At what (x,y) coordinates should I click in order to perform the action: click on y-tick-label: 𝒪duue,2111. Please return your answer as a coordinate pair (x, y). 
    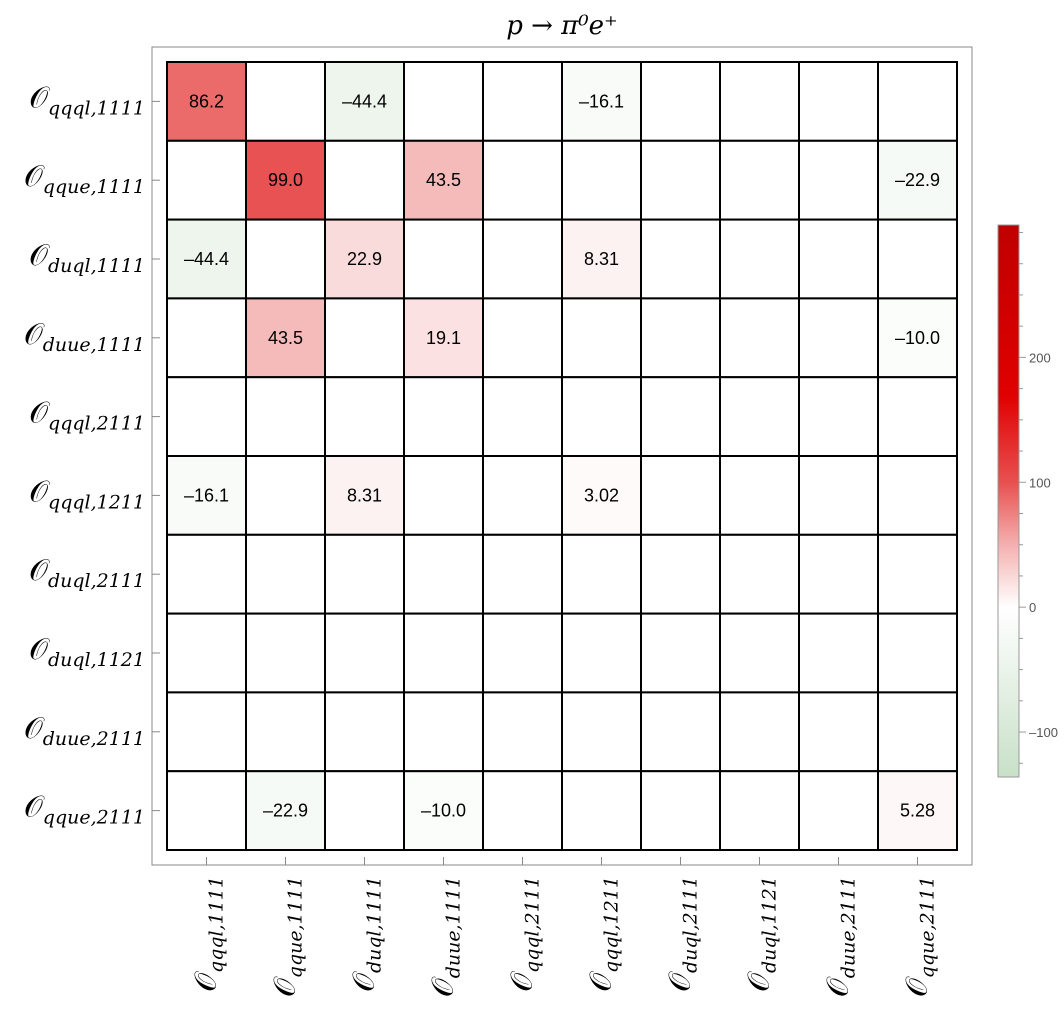
    Looking at the image, I should click on (84, 730).